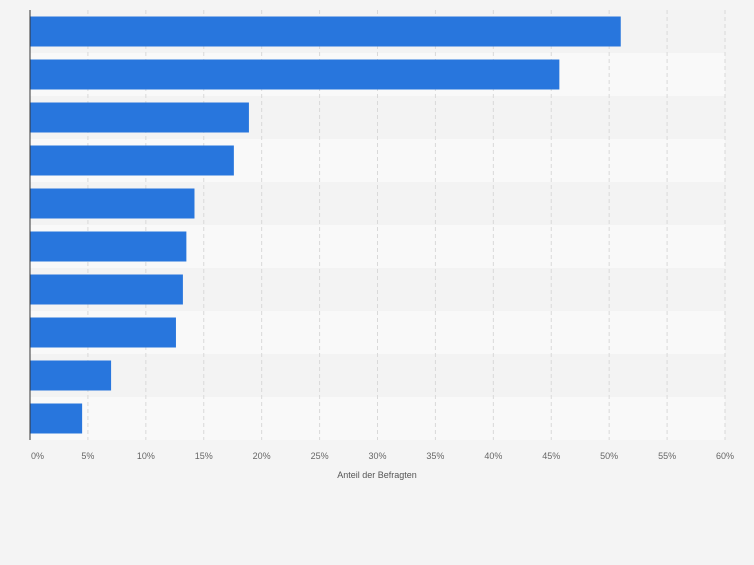 The height and width of the screenshot is (565, 754). What do you see at coordinates (377, 456) in the screenshot?
I see `x-tick-label: 30%` at bounding box center [377, 456].